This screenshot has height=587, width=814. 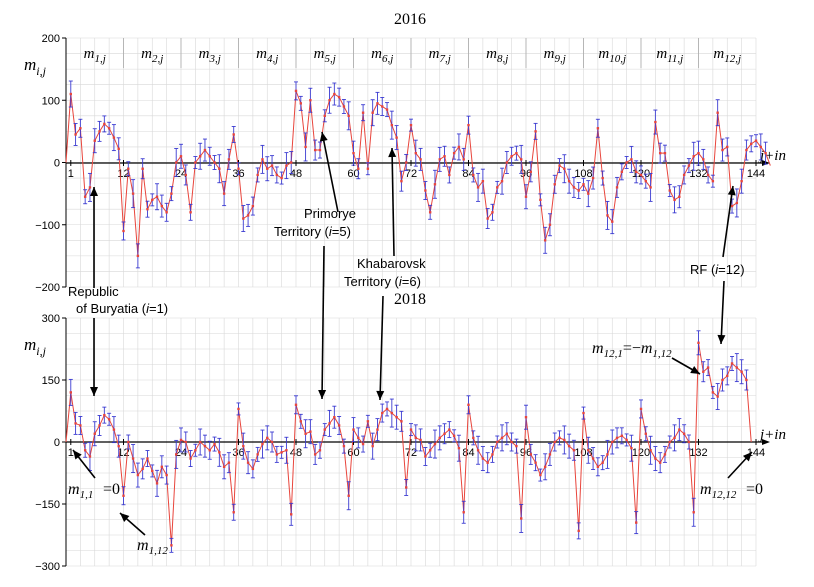 I want to click on y-tick-label: 300, so click(x=51, y=319).